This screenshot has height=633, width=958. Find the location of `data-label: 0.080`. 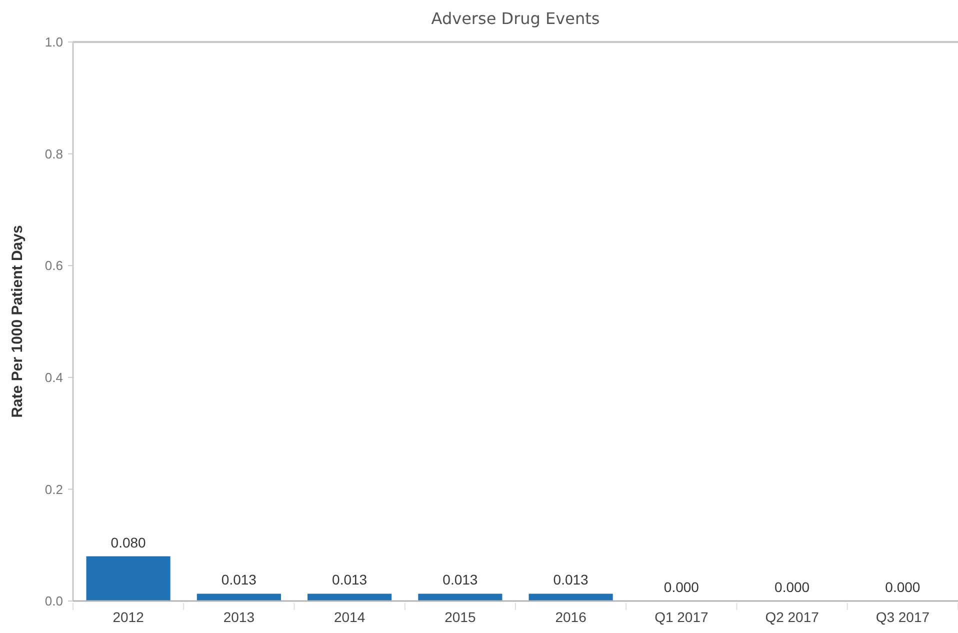

data-label: 0.080 is located at coordinates (128, 542).